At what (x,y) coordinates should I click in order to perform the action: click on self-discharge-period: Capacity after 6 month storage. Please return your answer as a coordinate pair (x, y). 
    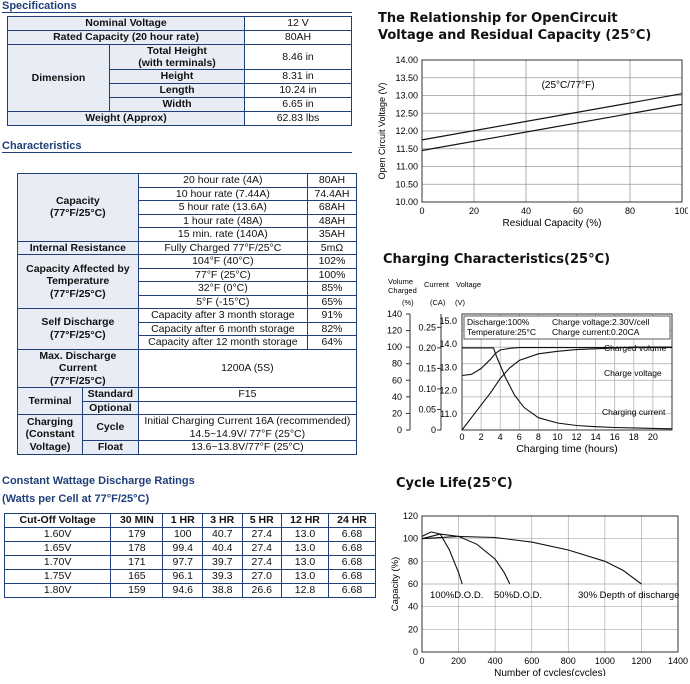
    Looking at the image, I should click on (223, 328).